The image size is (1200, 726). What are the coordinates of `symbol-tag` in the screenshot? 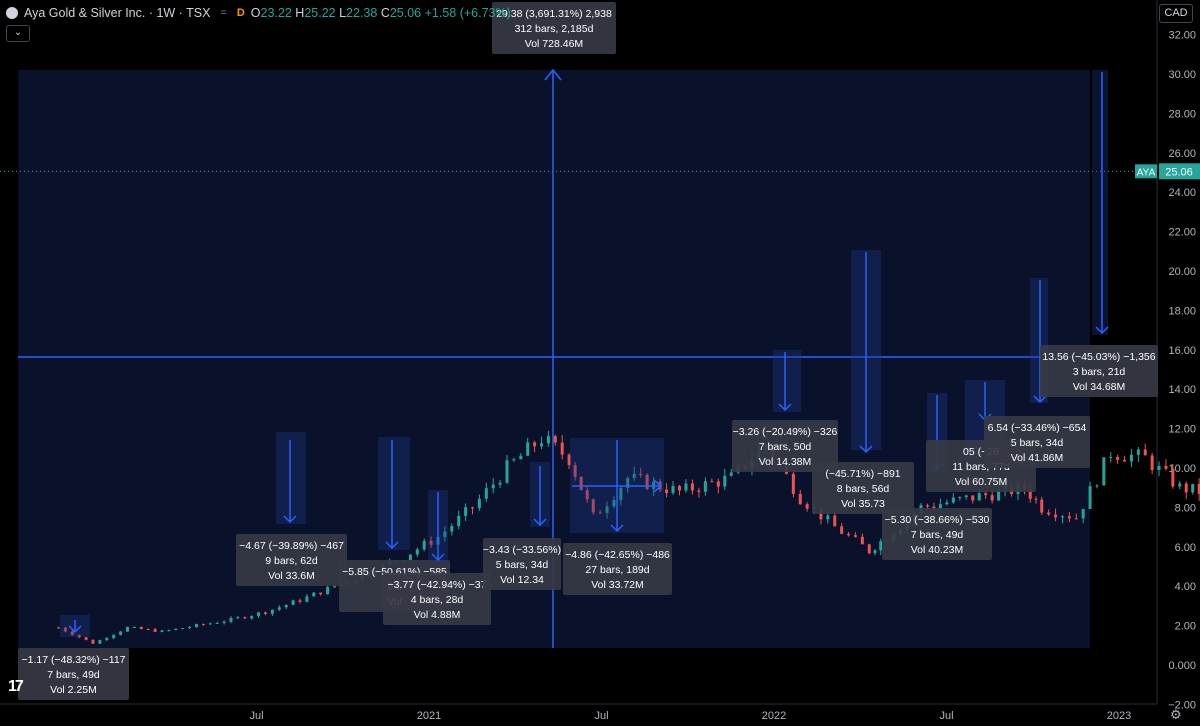 It's located at (1146, 171).